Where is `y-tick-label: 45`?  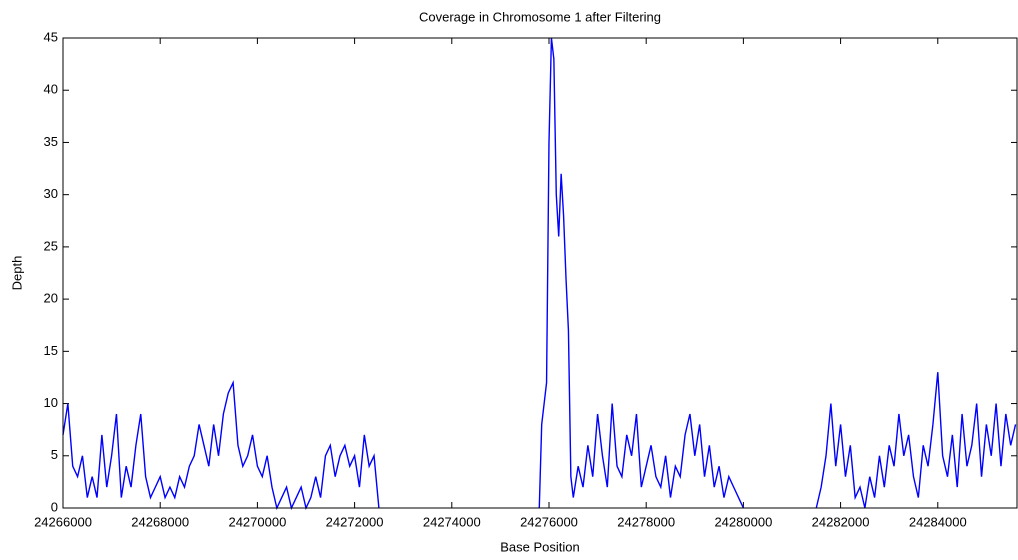
y-tick-label: 45 is located at coordinates (51, 36).